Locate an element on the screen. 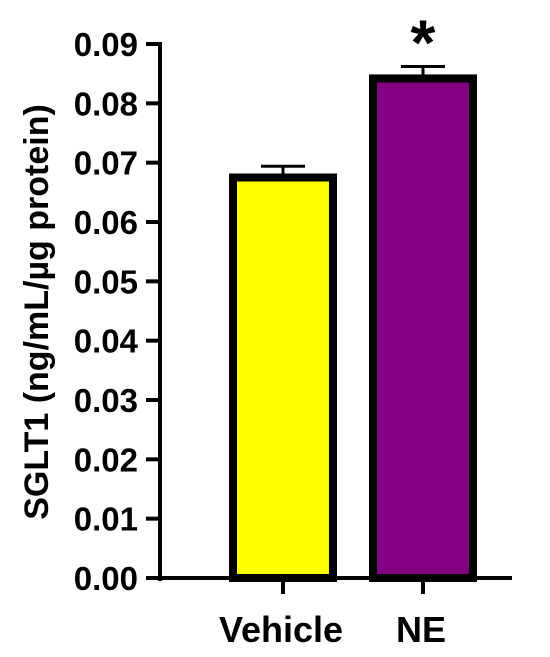  y-tick-label: 0.06 is located at coordinates (106, 222).